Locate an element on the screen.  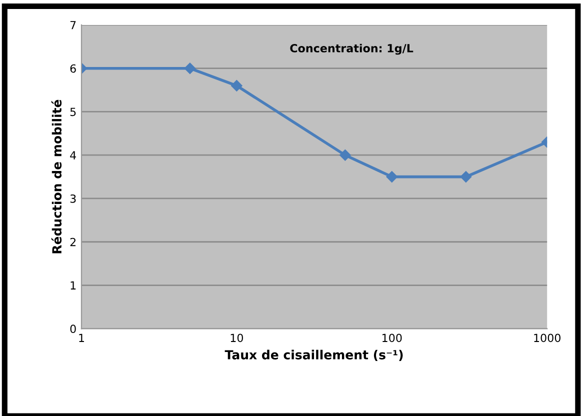
y-axis-title: Réduction de mobilité is located at coordinates (56, 177).